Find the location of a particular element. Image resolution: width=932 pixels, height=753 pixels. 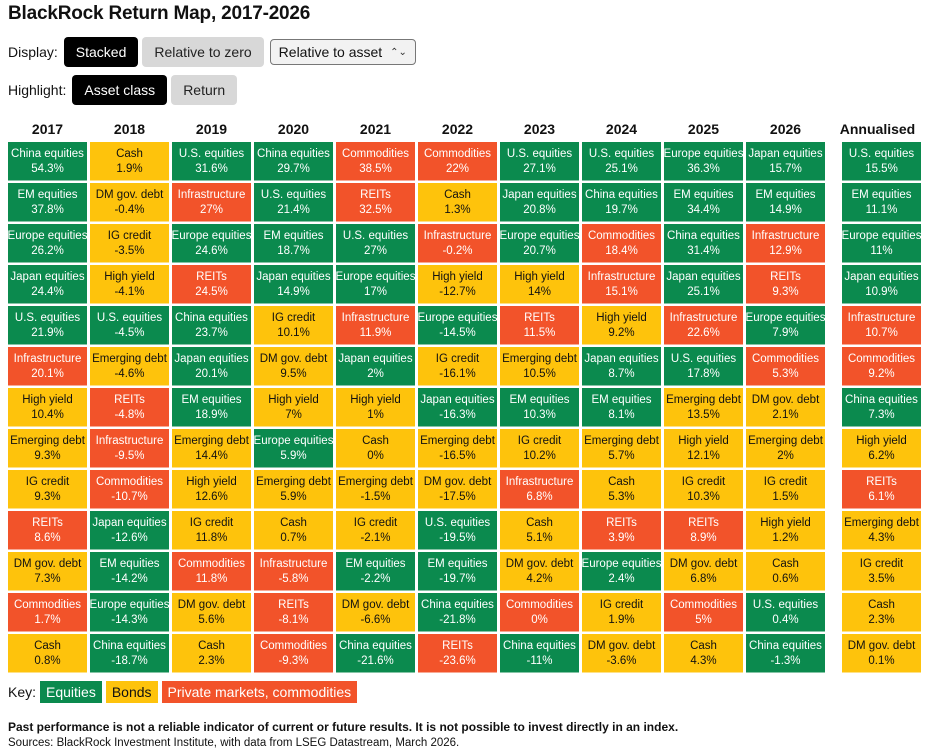

cell-2021-commodities: Commodities 38.5% is located at coordinates (375, 161).